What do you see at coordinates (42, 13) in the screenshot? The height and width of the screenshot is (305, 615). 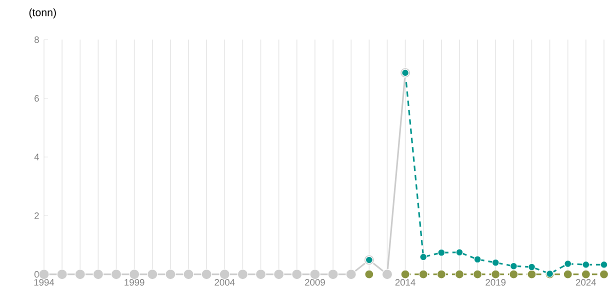 I see `y-axis-title: (tonn)` at bounding box center [42, 13].